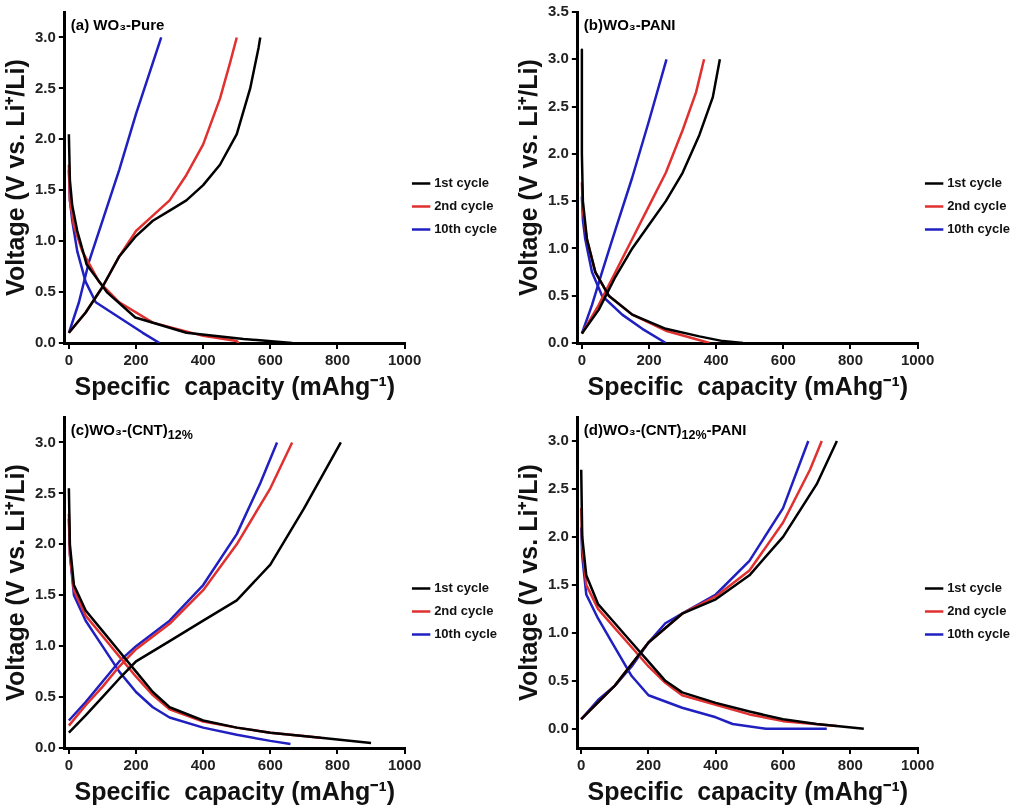 The image size is (1027, 811). I want to click on annotation: (b)WO₃-PANI, so click(629, 24).